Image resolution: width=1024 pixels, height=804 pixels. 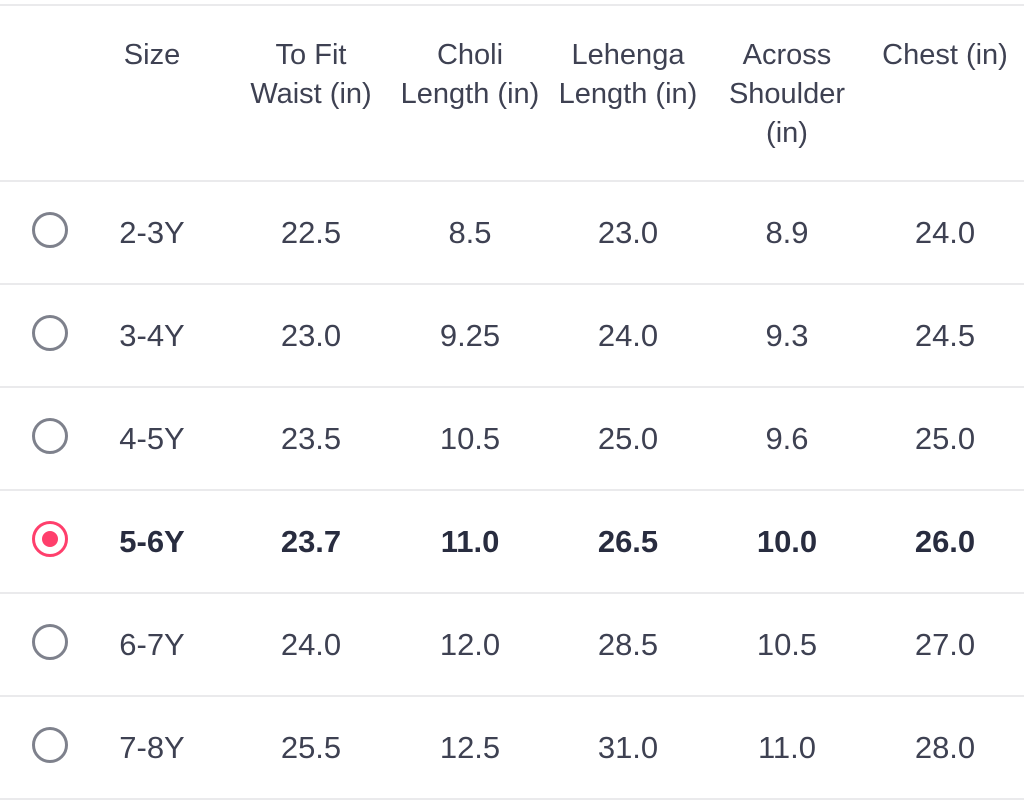 What do you see at coordinates (512, 542) in the screenshot?
I see `table-row: 5-6Y 23.7 11.0 26.5 10.0 26.0` at bounding box center [512, 542].